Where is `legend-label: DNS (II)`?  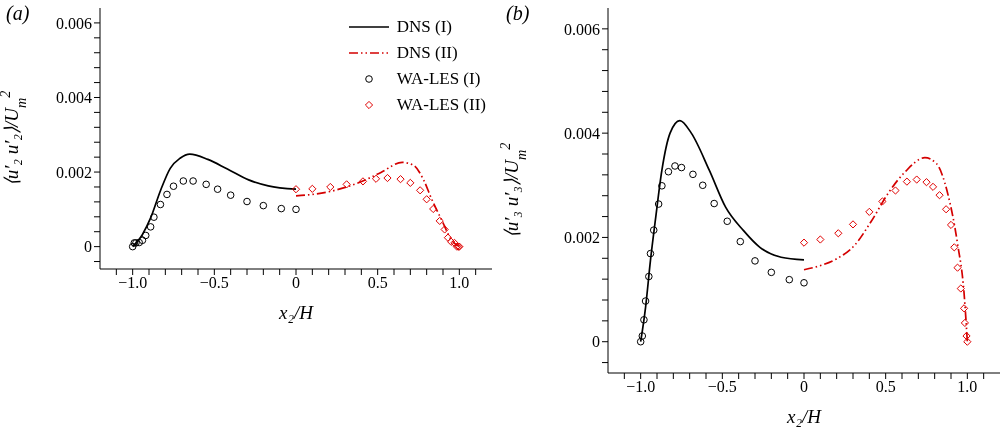
legend-label: DNS (II) is located at coordinates (427, 53).